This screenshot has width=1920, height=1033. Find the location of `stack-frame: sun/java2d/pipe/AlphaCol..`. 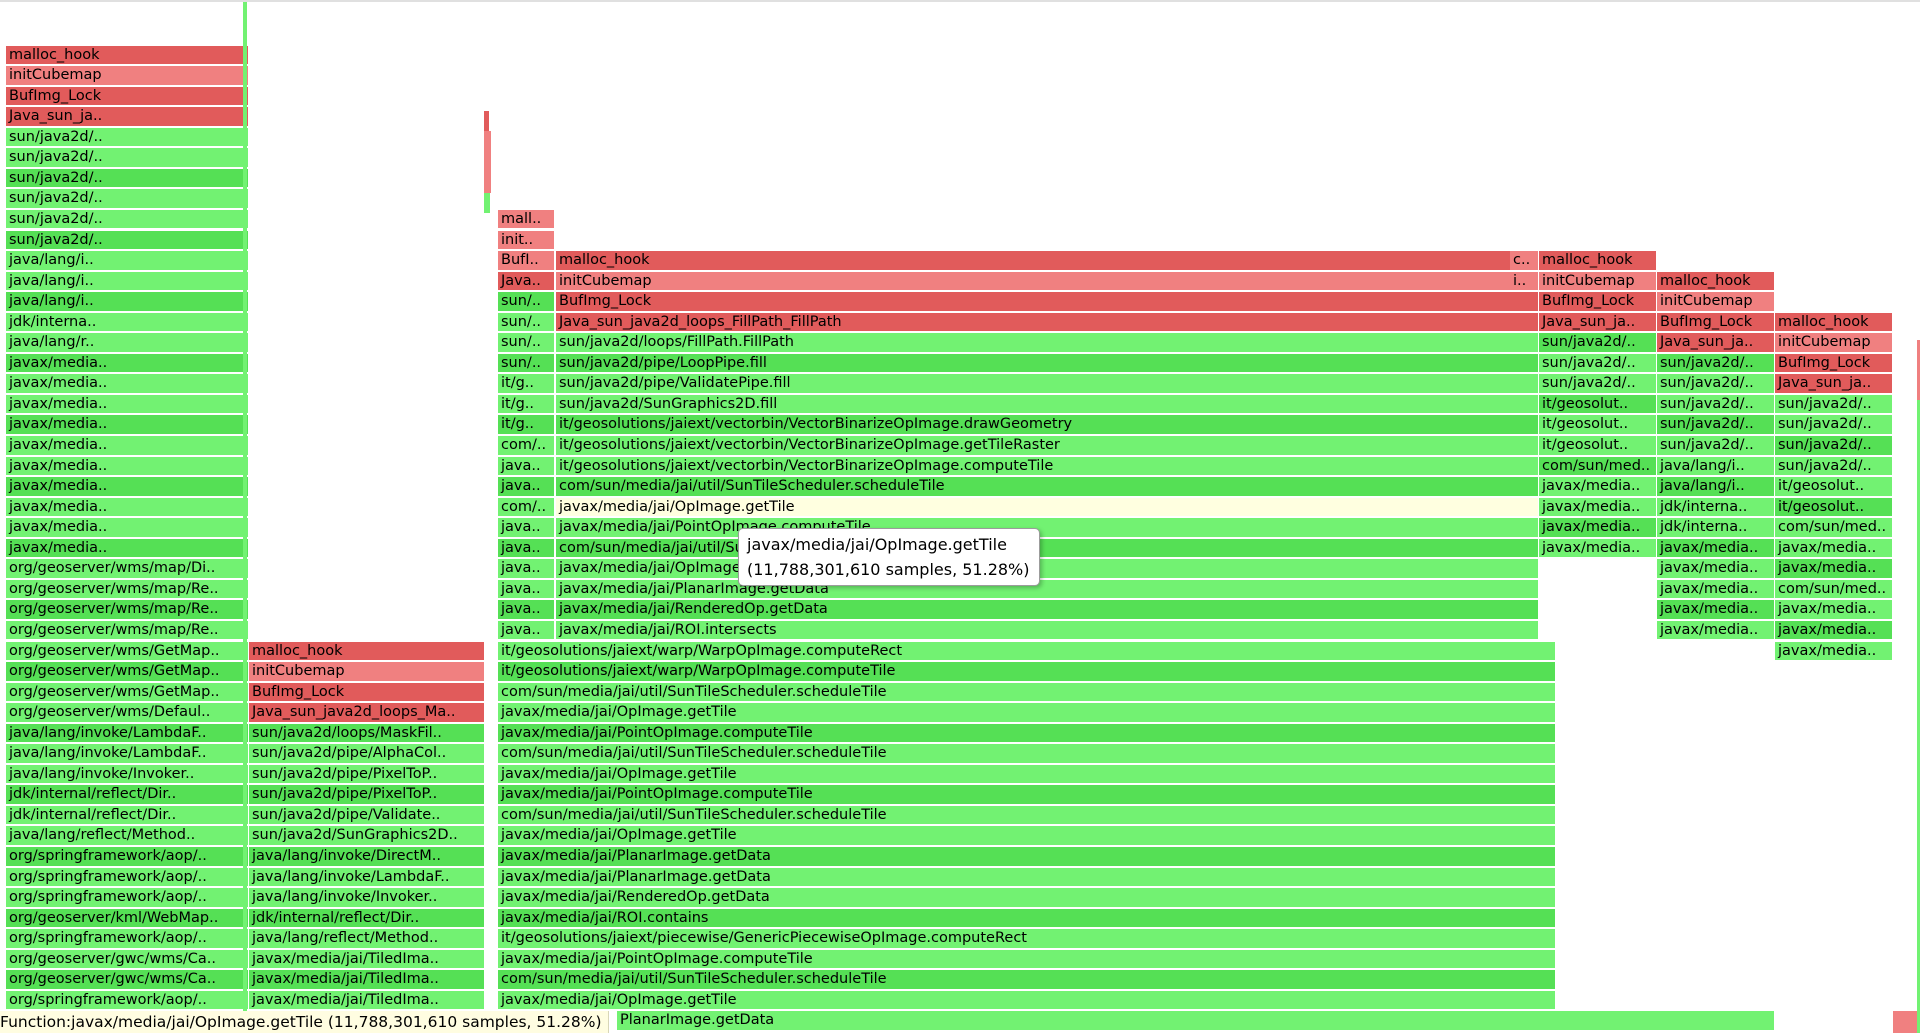

stack-frame: sun/java2d/pipe/AlphaCol.. is located at coordinates (367, 754).